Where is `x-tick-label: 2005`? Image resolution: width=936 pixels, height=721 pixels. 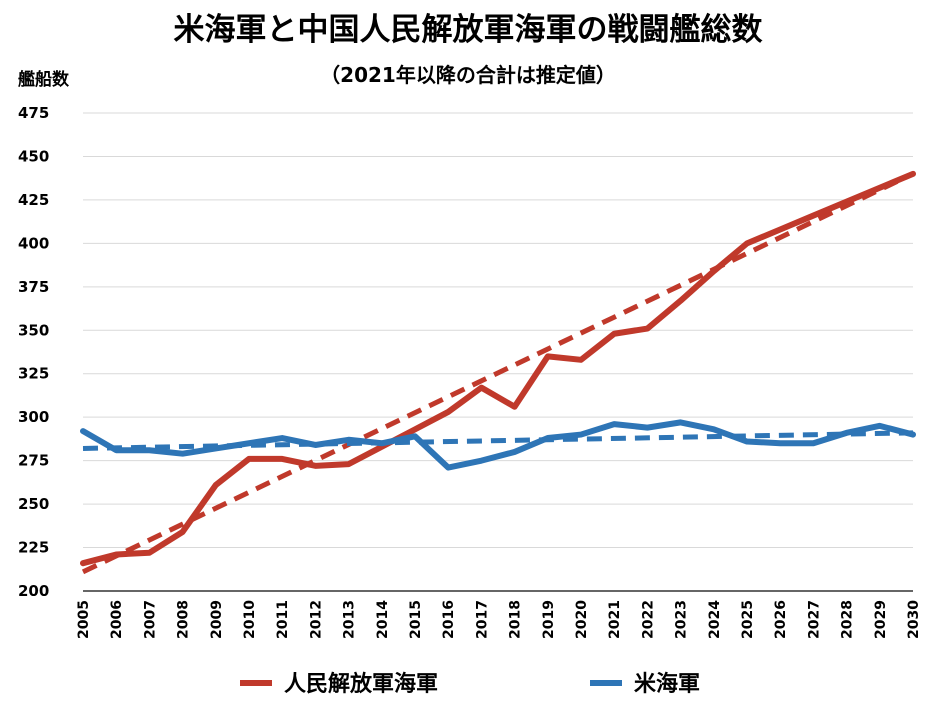 x-tick-label: 2005 is located at coordinates (84, 619).